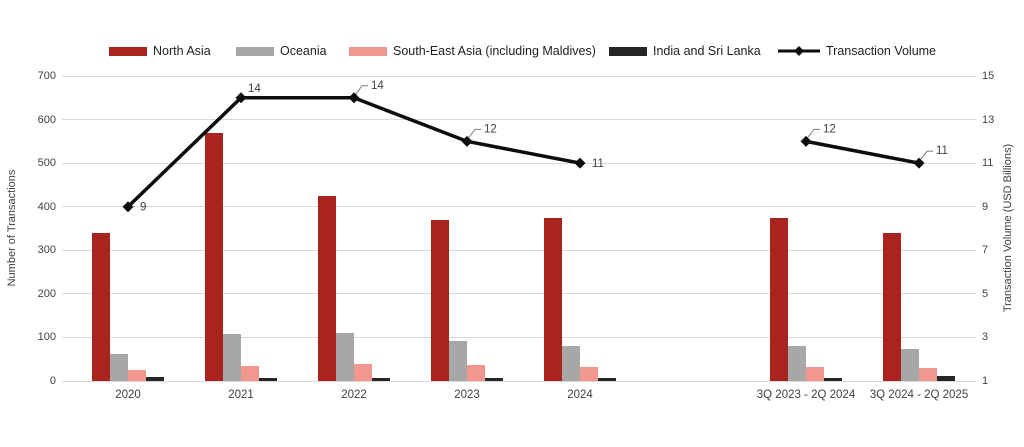  Describe the element at coordinates (46, 76) in the screenshot. I see `left-axis-tick-label: 700` at that location.